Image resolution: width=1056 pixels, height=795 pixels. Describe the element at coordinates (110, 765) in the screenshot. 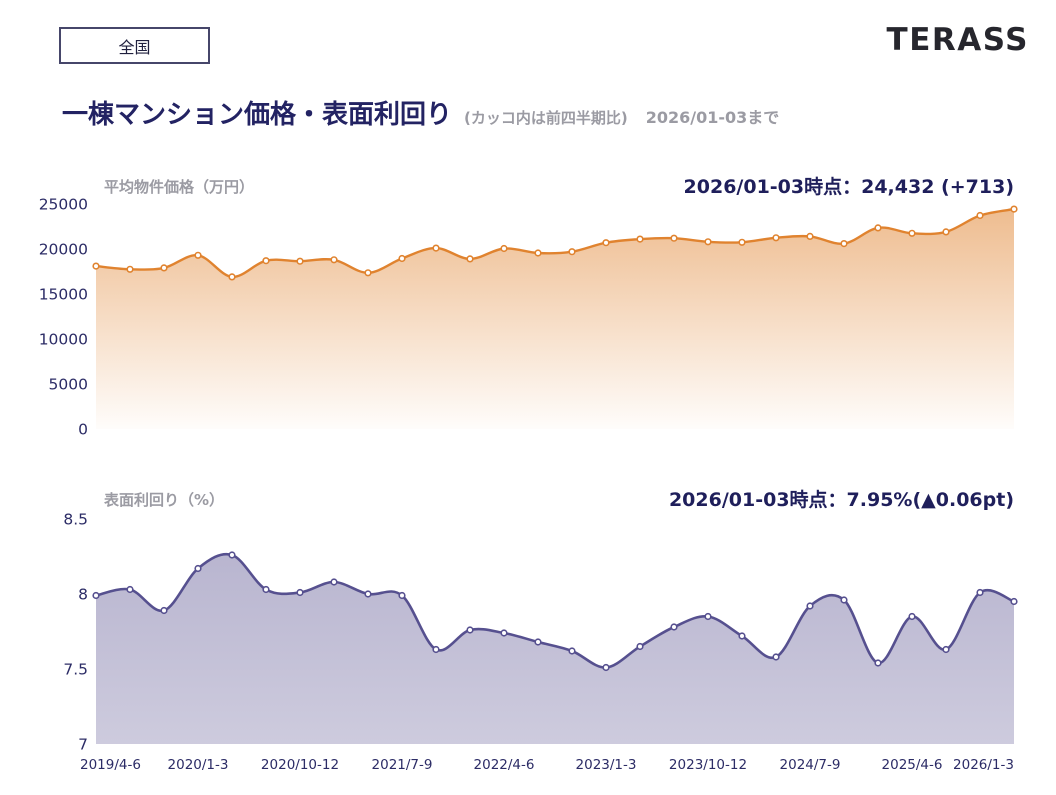

I see `x-axis-tick: 2019/4-6` at that location.